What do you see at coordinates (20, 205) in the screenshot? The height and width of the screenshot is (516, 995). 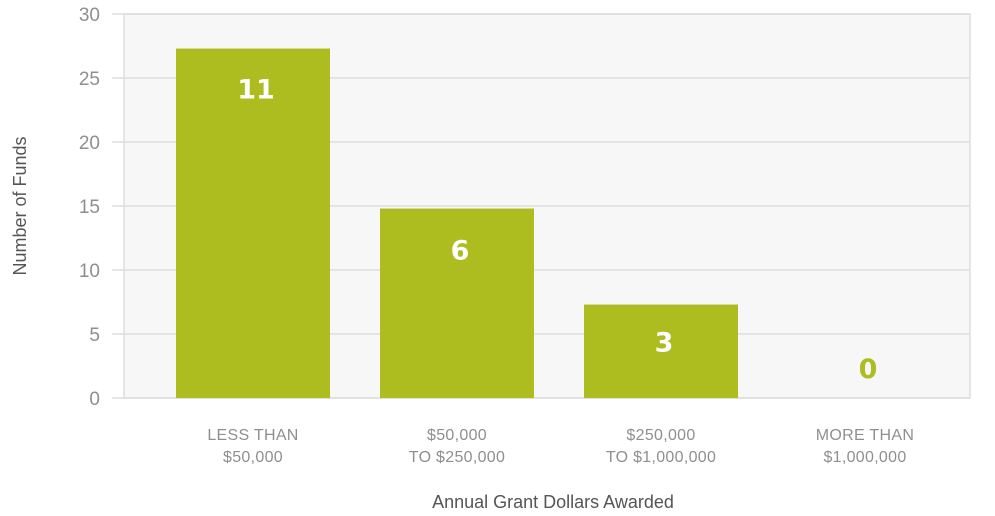 I see `y-axis-title: Number of Funds` at bounding box center [20, 205].